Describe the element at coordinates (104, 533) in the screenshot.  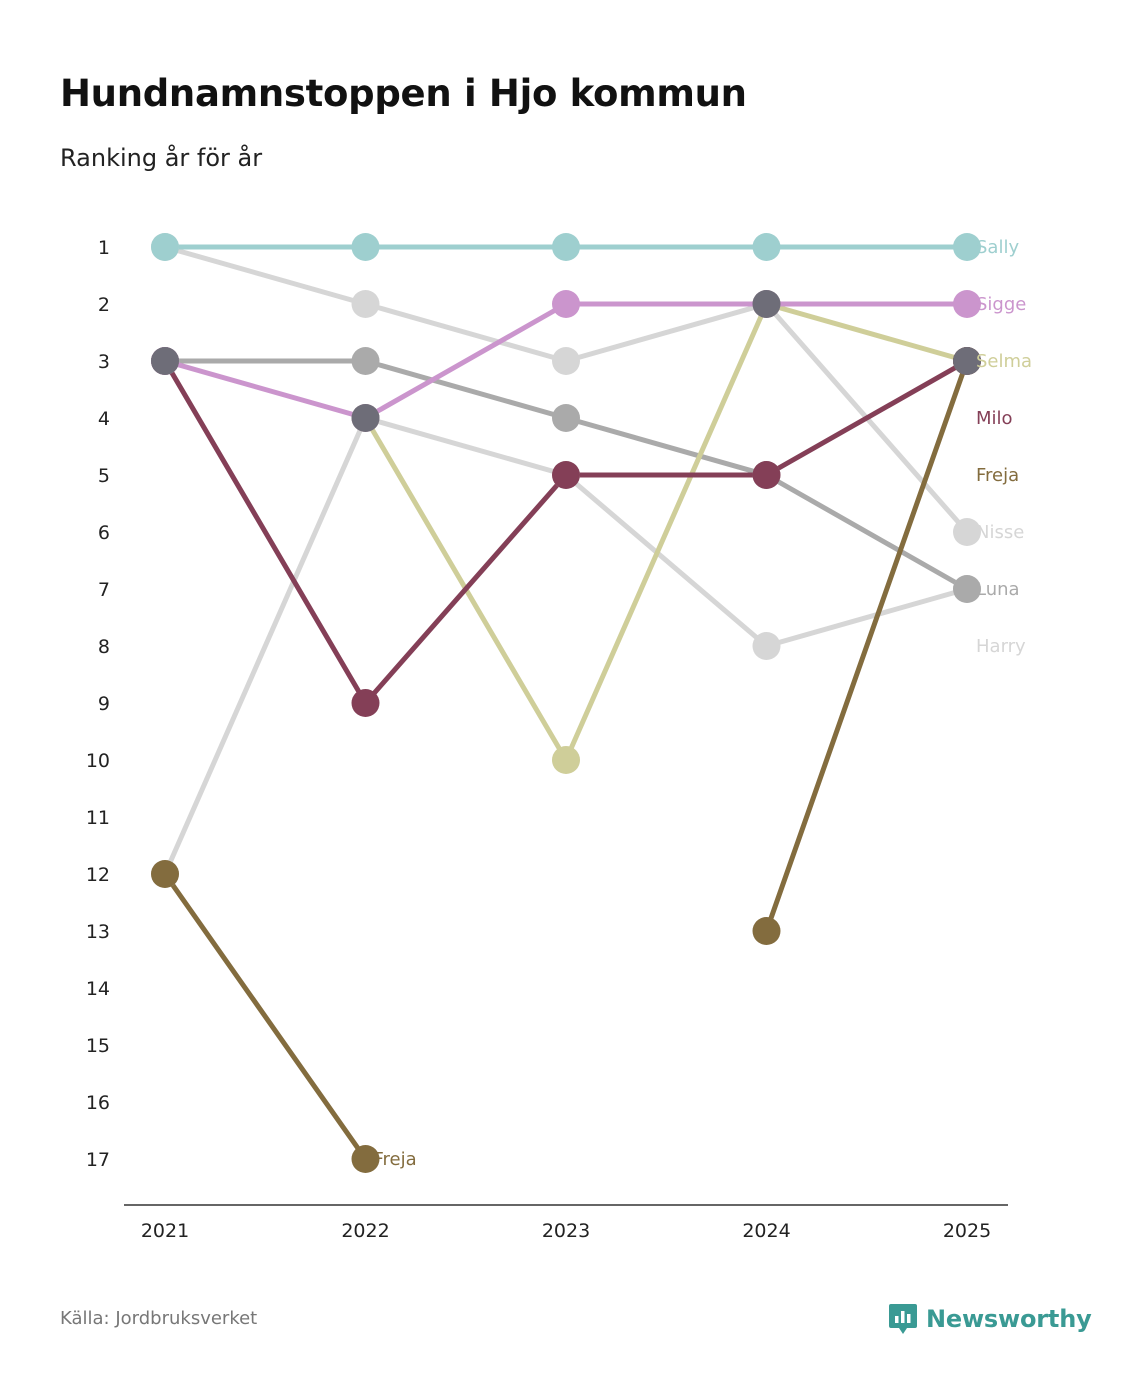
I see `y-tick-label: 6` at that location.